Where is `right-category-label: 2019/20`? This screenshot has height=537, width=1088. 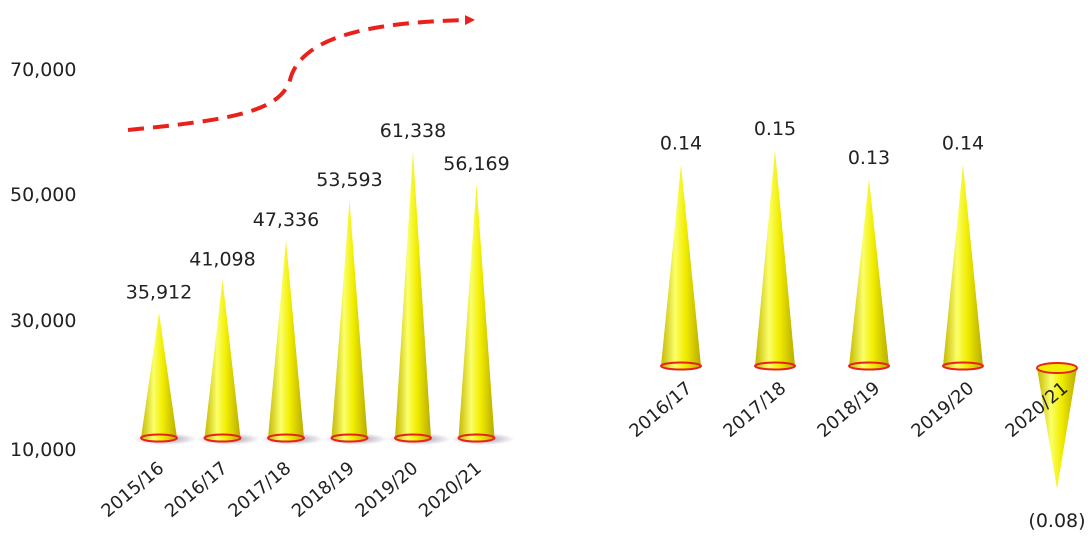
right-category-label: 2019/20 is located at coordinates (942, 410).